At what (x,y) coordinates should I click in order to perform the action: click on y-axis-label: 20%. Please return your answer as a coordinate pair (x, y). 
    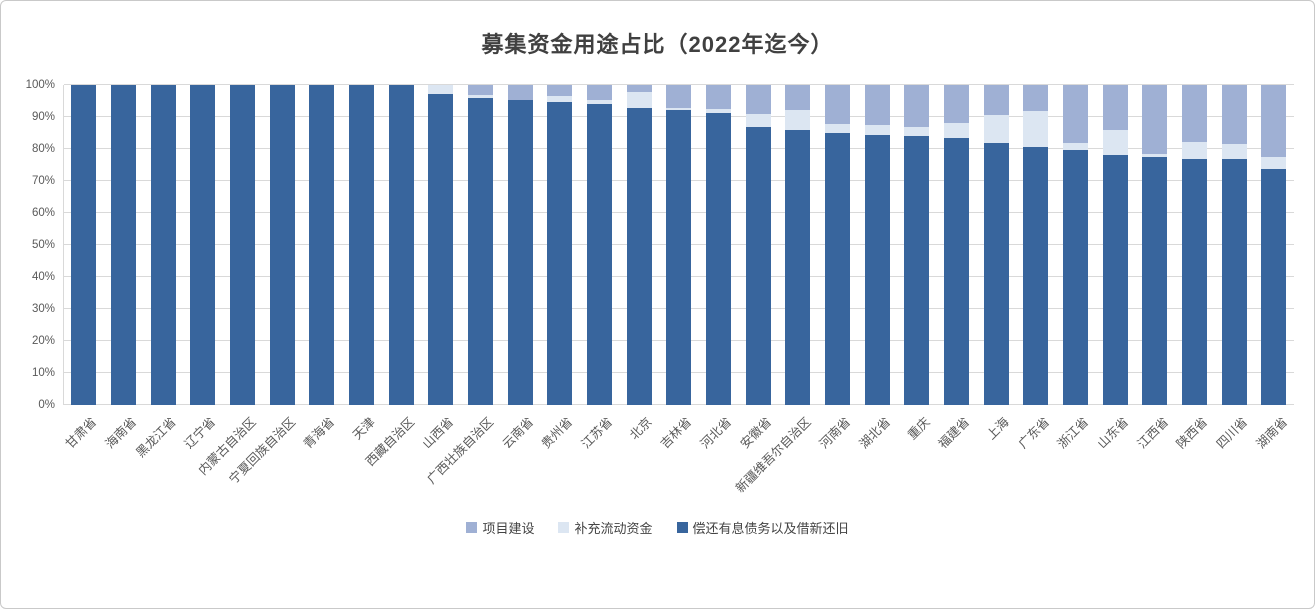
    Looking at the image, I should click on (43, 341).